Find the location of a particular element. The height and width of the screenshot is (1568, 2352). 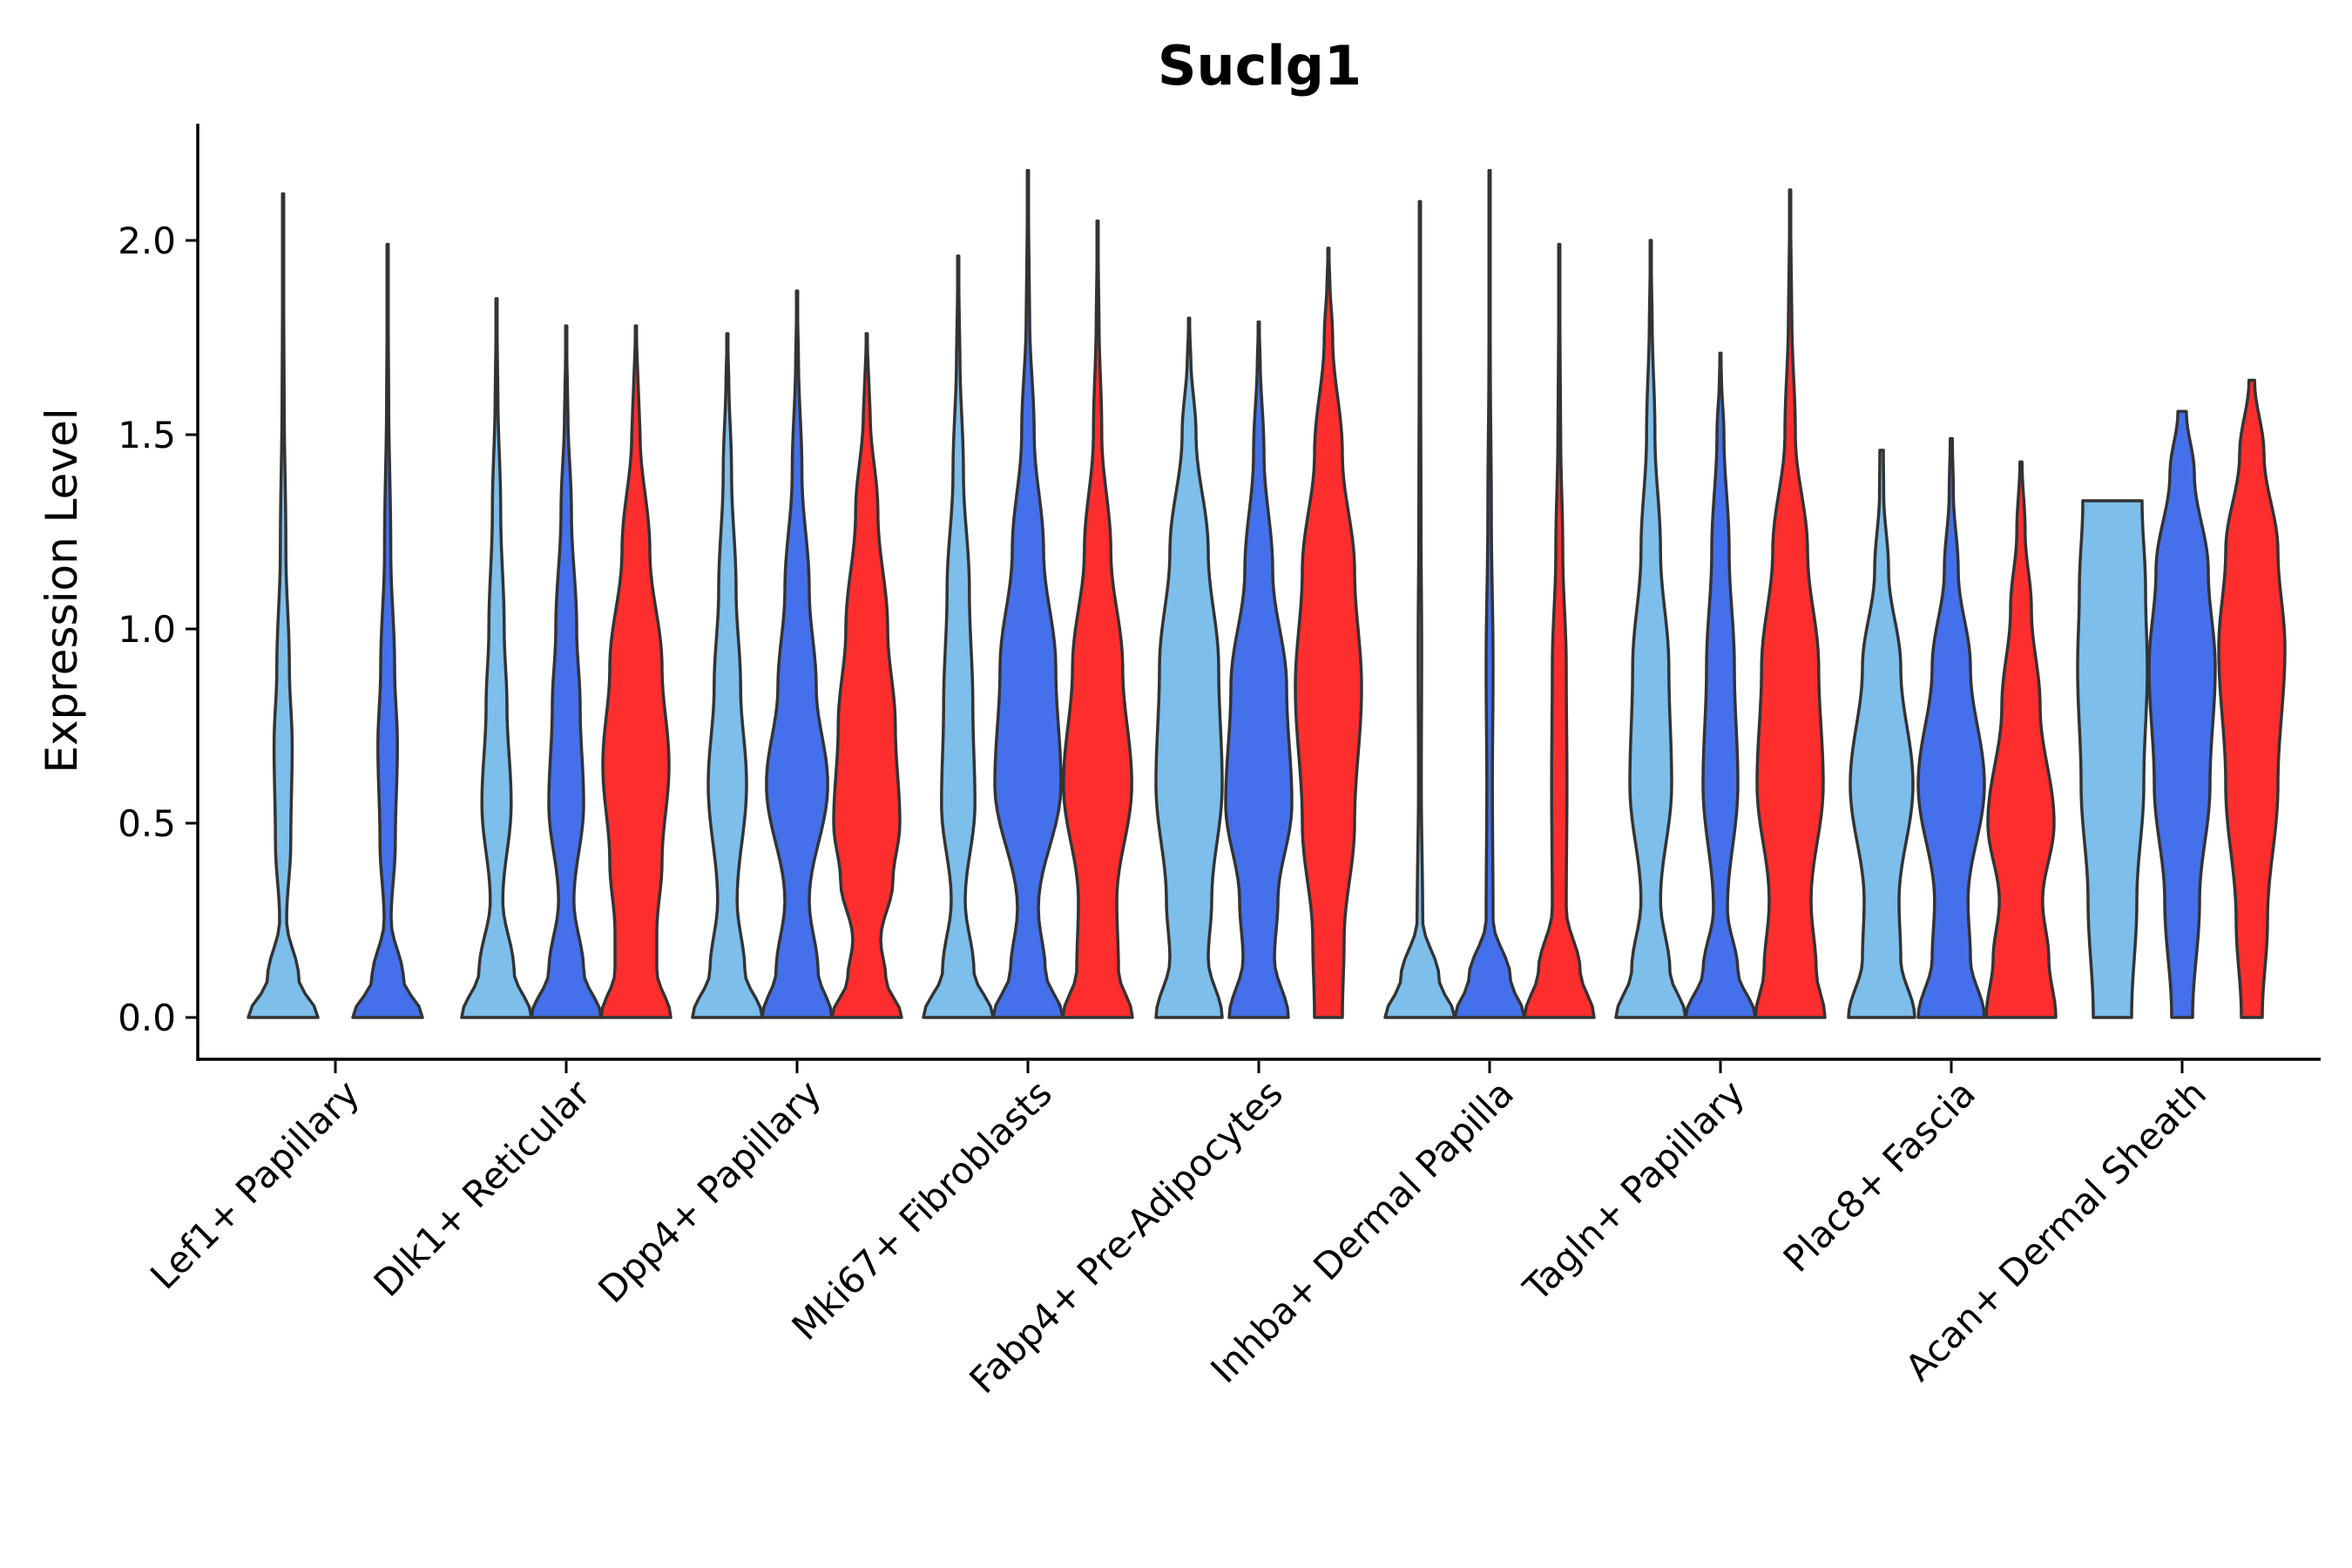

x-tick-label: Dpp4+ Papillary is located at coordinates (709, 1191).